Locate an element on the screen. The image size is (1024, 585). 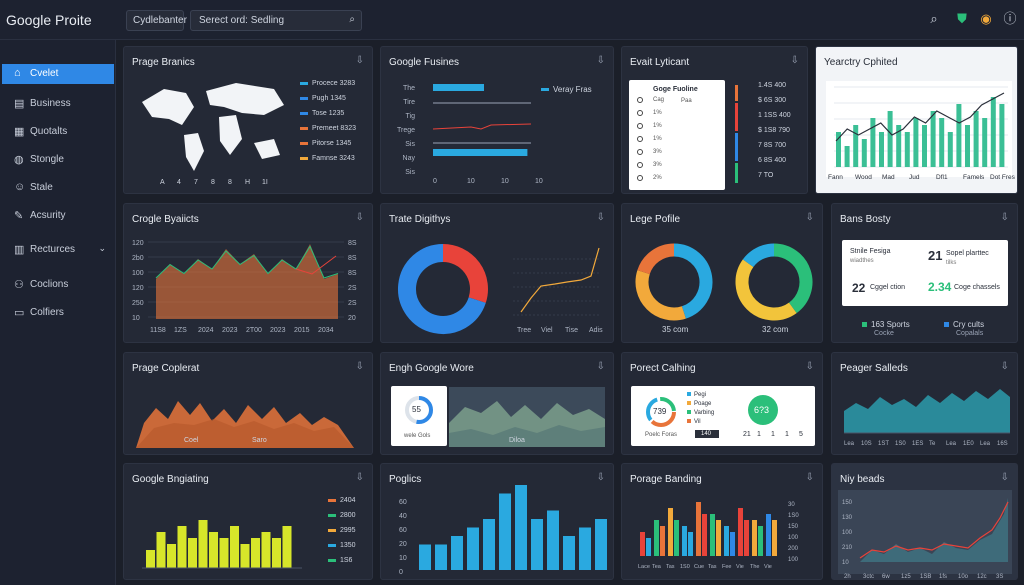
legend-item: Procece 3283 is located at coordinates (327, 83).